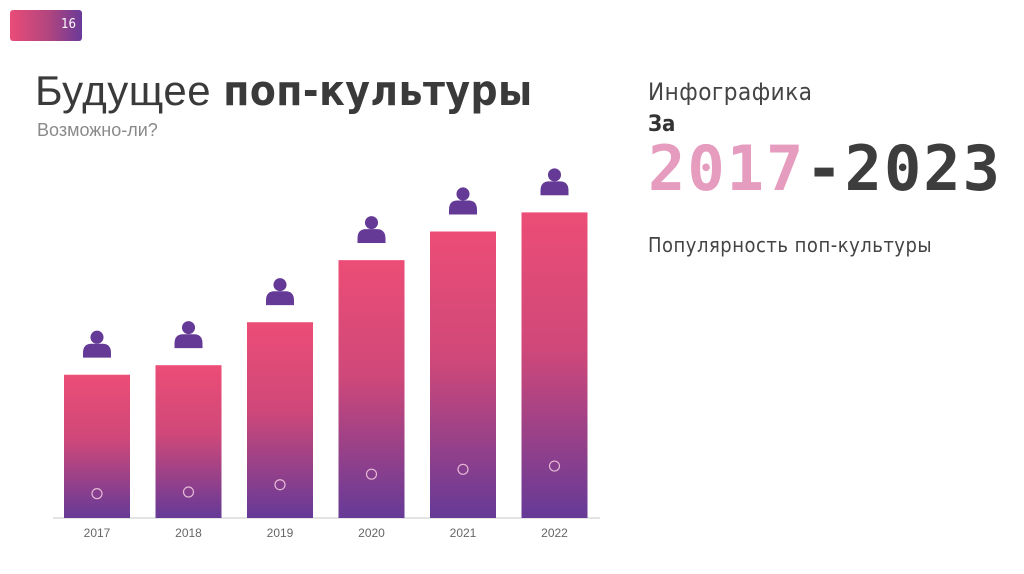 This screenshot has width=1024, height=574. I want to click on x-tick-label-2018: 2018, so click(188, 533).